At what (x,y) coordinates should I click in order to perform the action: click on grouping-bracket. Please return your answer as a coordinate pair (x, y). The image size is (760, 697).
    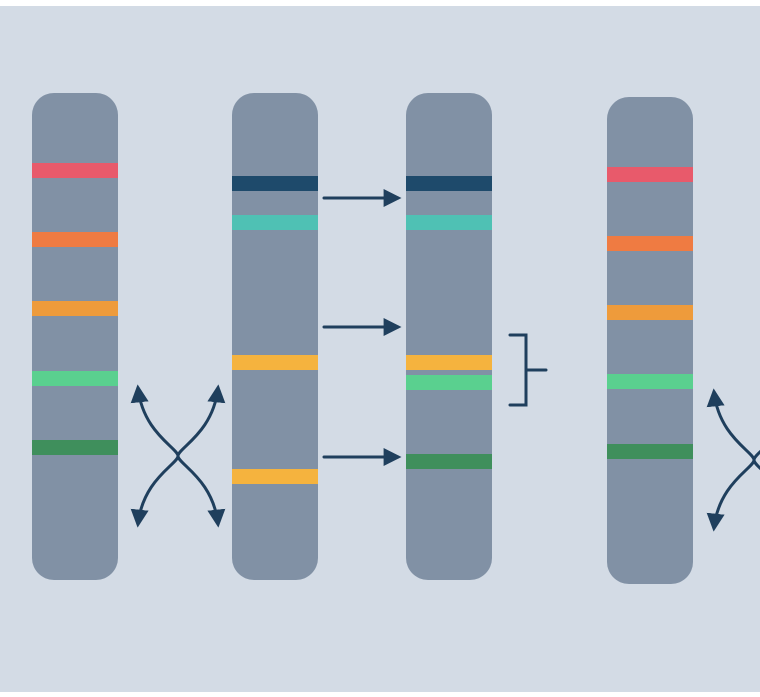
    Looking at the image, I should click on (528, 370).